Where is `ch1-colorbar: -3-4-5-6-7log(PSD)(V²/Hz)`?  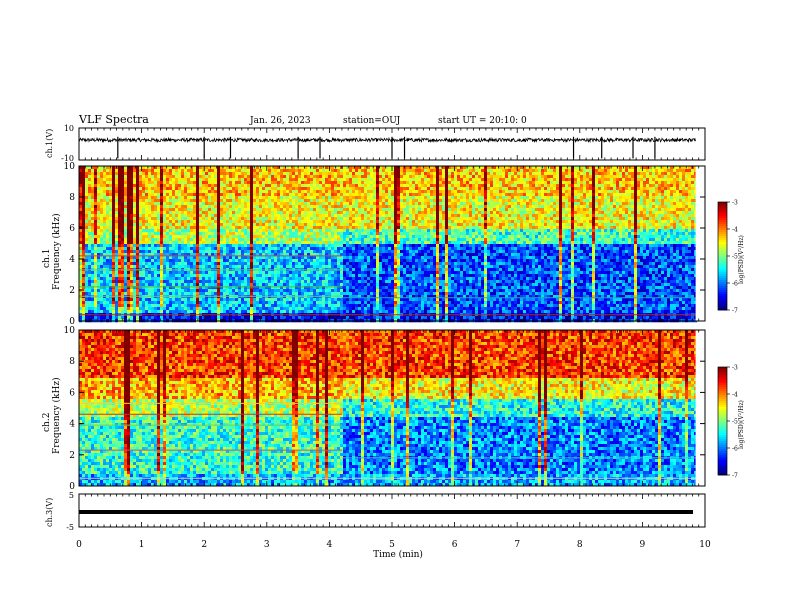
ch1-colorbar: -3-4-5-6-7log(PSD)(V²/Hz) is located at coordinates (731, 257).